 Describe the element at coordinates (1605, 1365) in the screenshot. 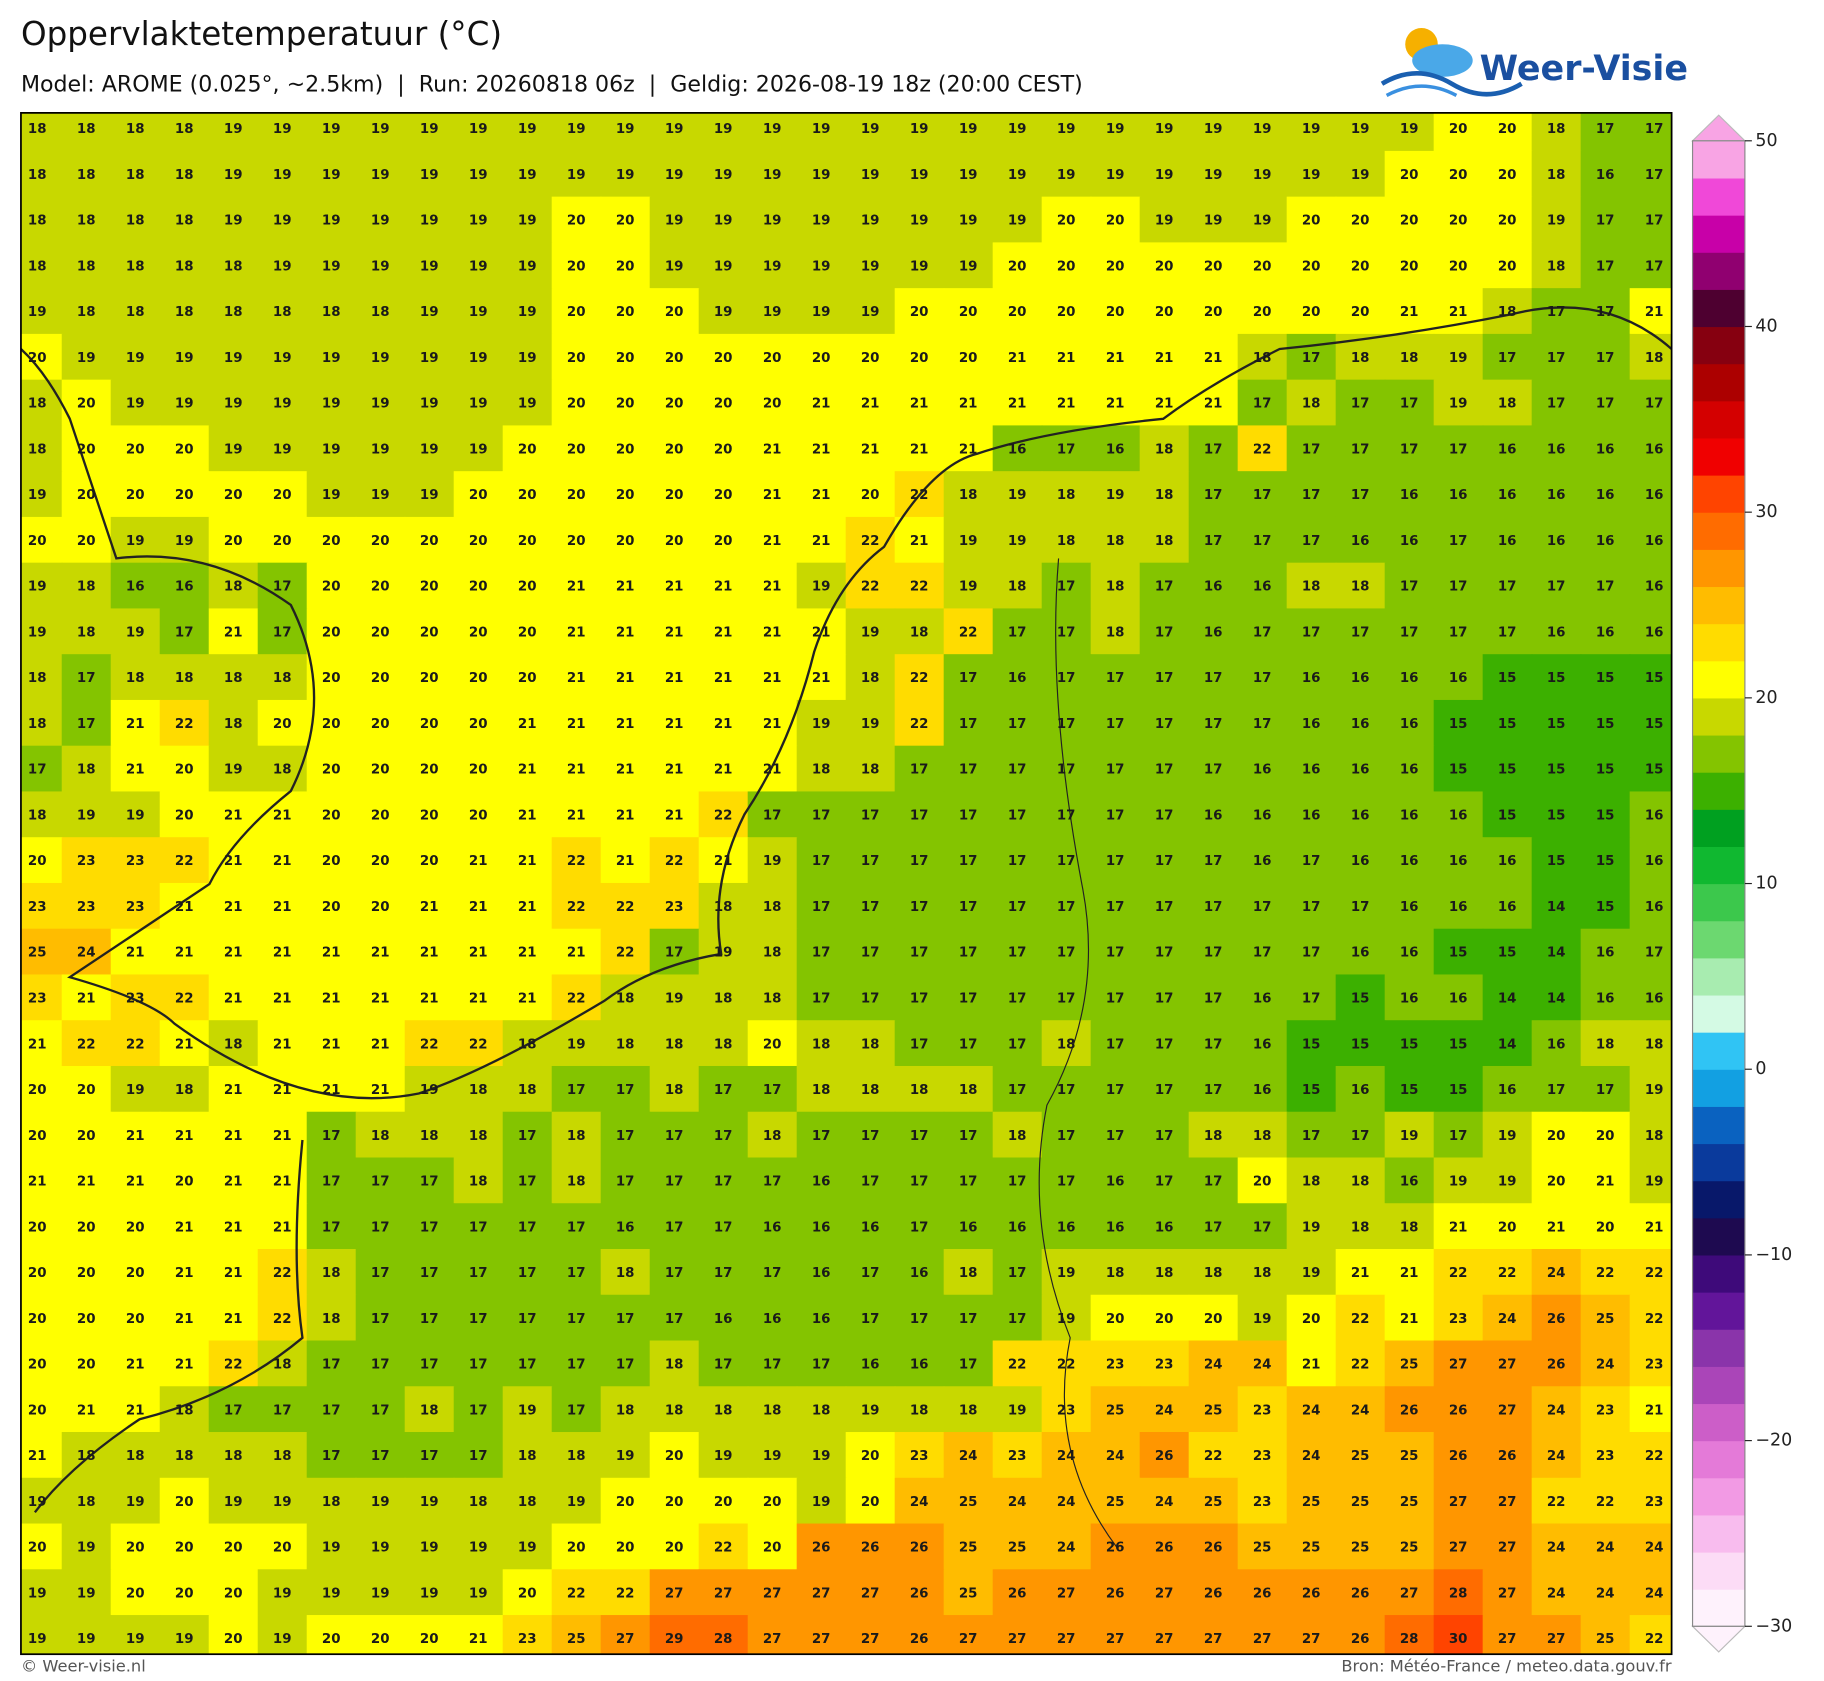

I see `temperature-label: 24` at that location.